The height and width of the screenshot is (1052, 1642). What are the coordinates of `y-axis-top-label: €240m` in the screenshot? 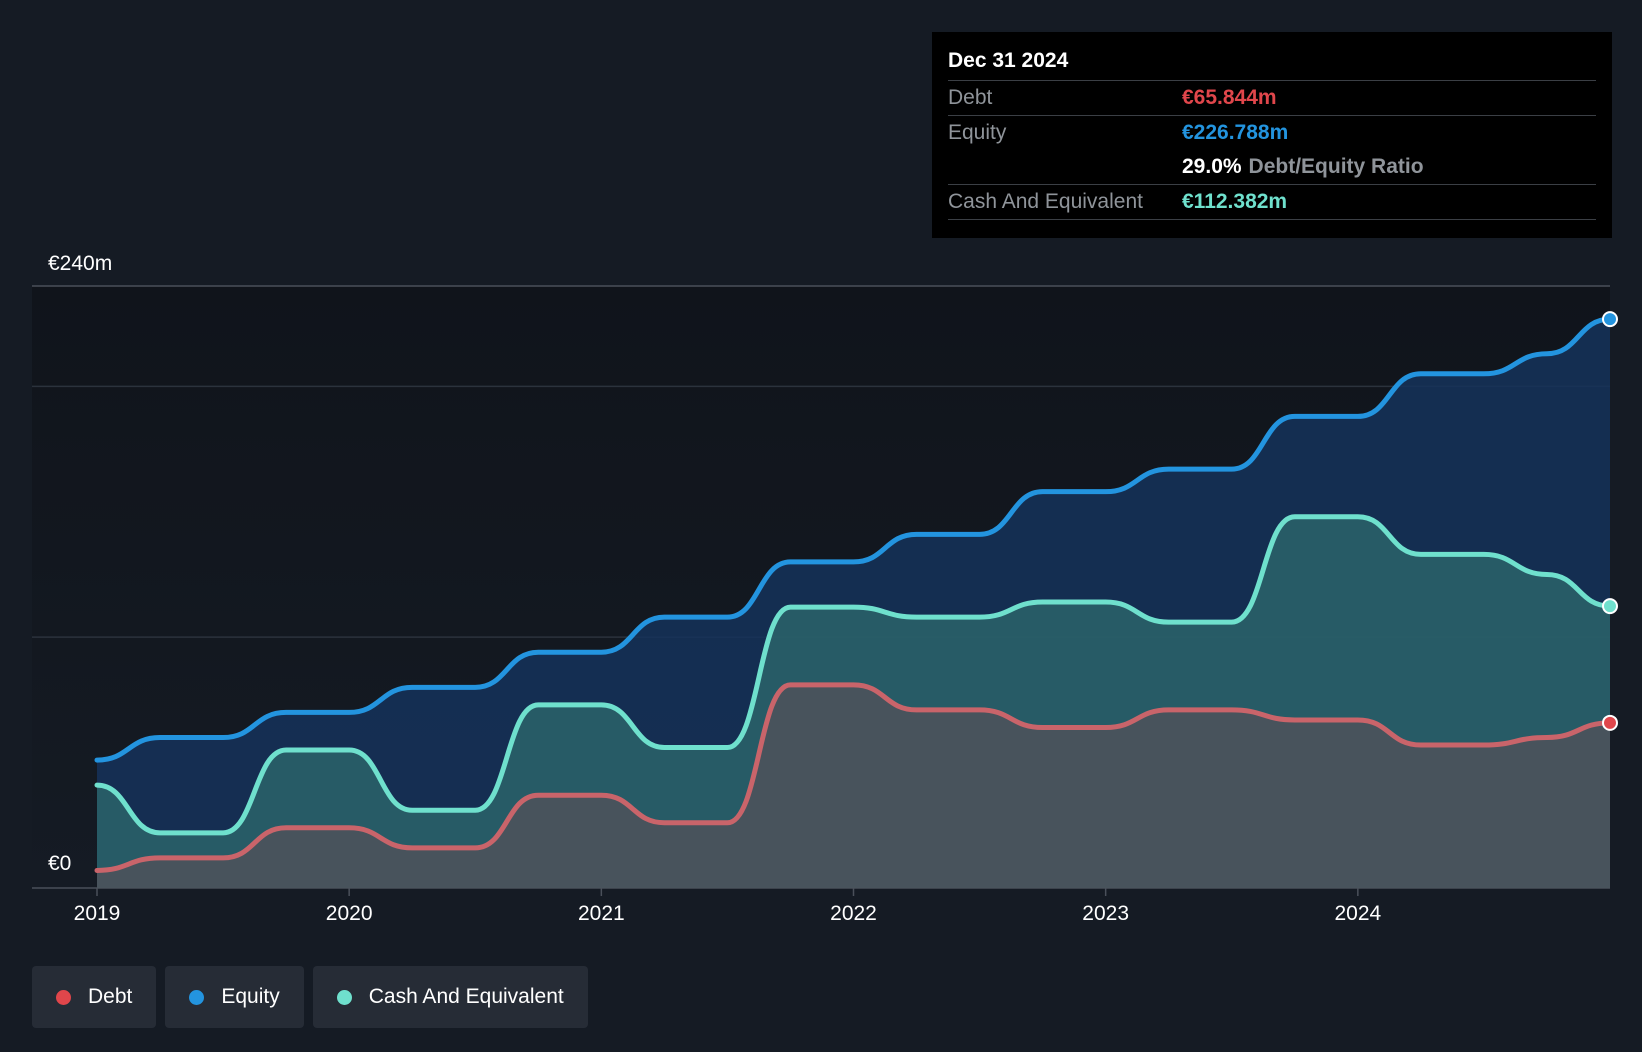 It's located at (80, 263).